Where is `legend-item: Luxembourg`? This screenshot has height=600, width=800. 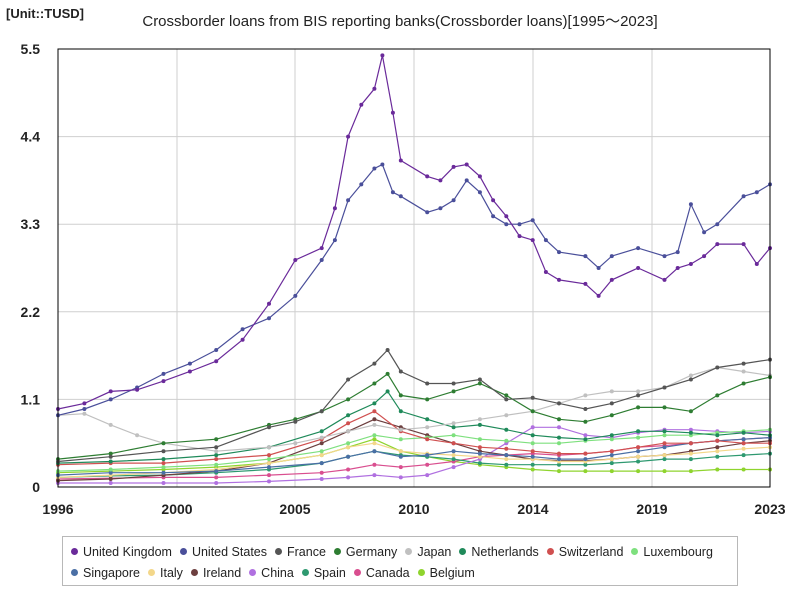 legend-item: Luxembourg is located at coordinates (672, 551).